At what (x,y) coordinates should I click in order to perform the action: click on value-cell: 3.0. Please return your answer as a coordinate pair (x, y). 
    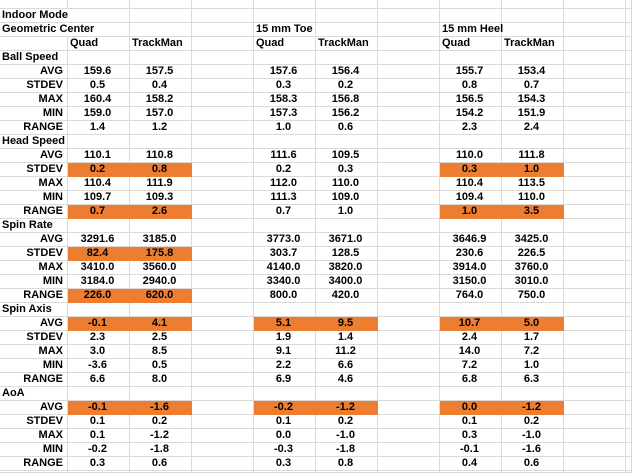
    Looking at the image, I should click on (99, 352).